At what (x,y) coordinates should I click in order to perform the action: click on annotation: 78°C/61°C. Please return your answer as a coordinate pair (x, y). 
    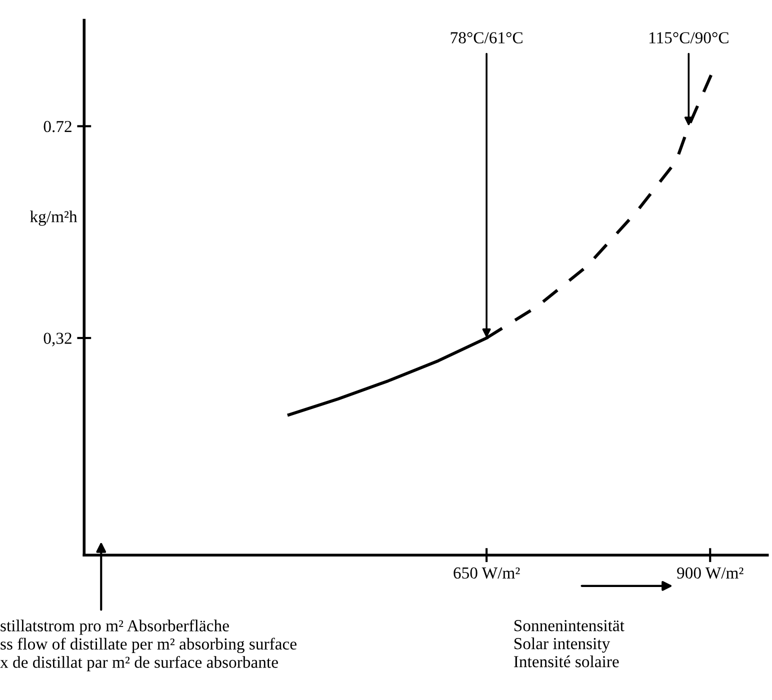
    Looking at the image, I should click on (486, 38).